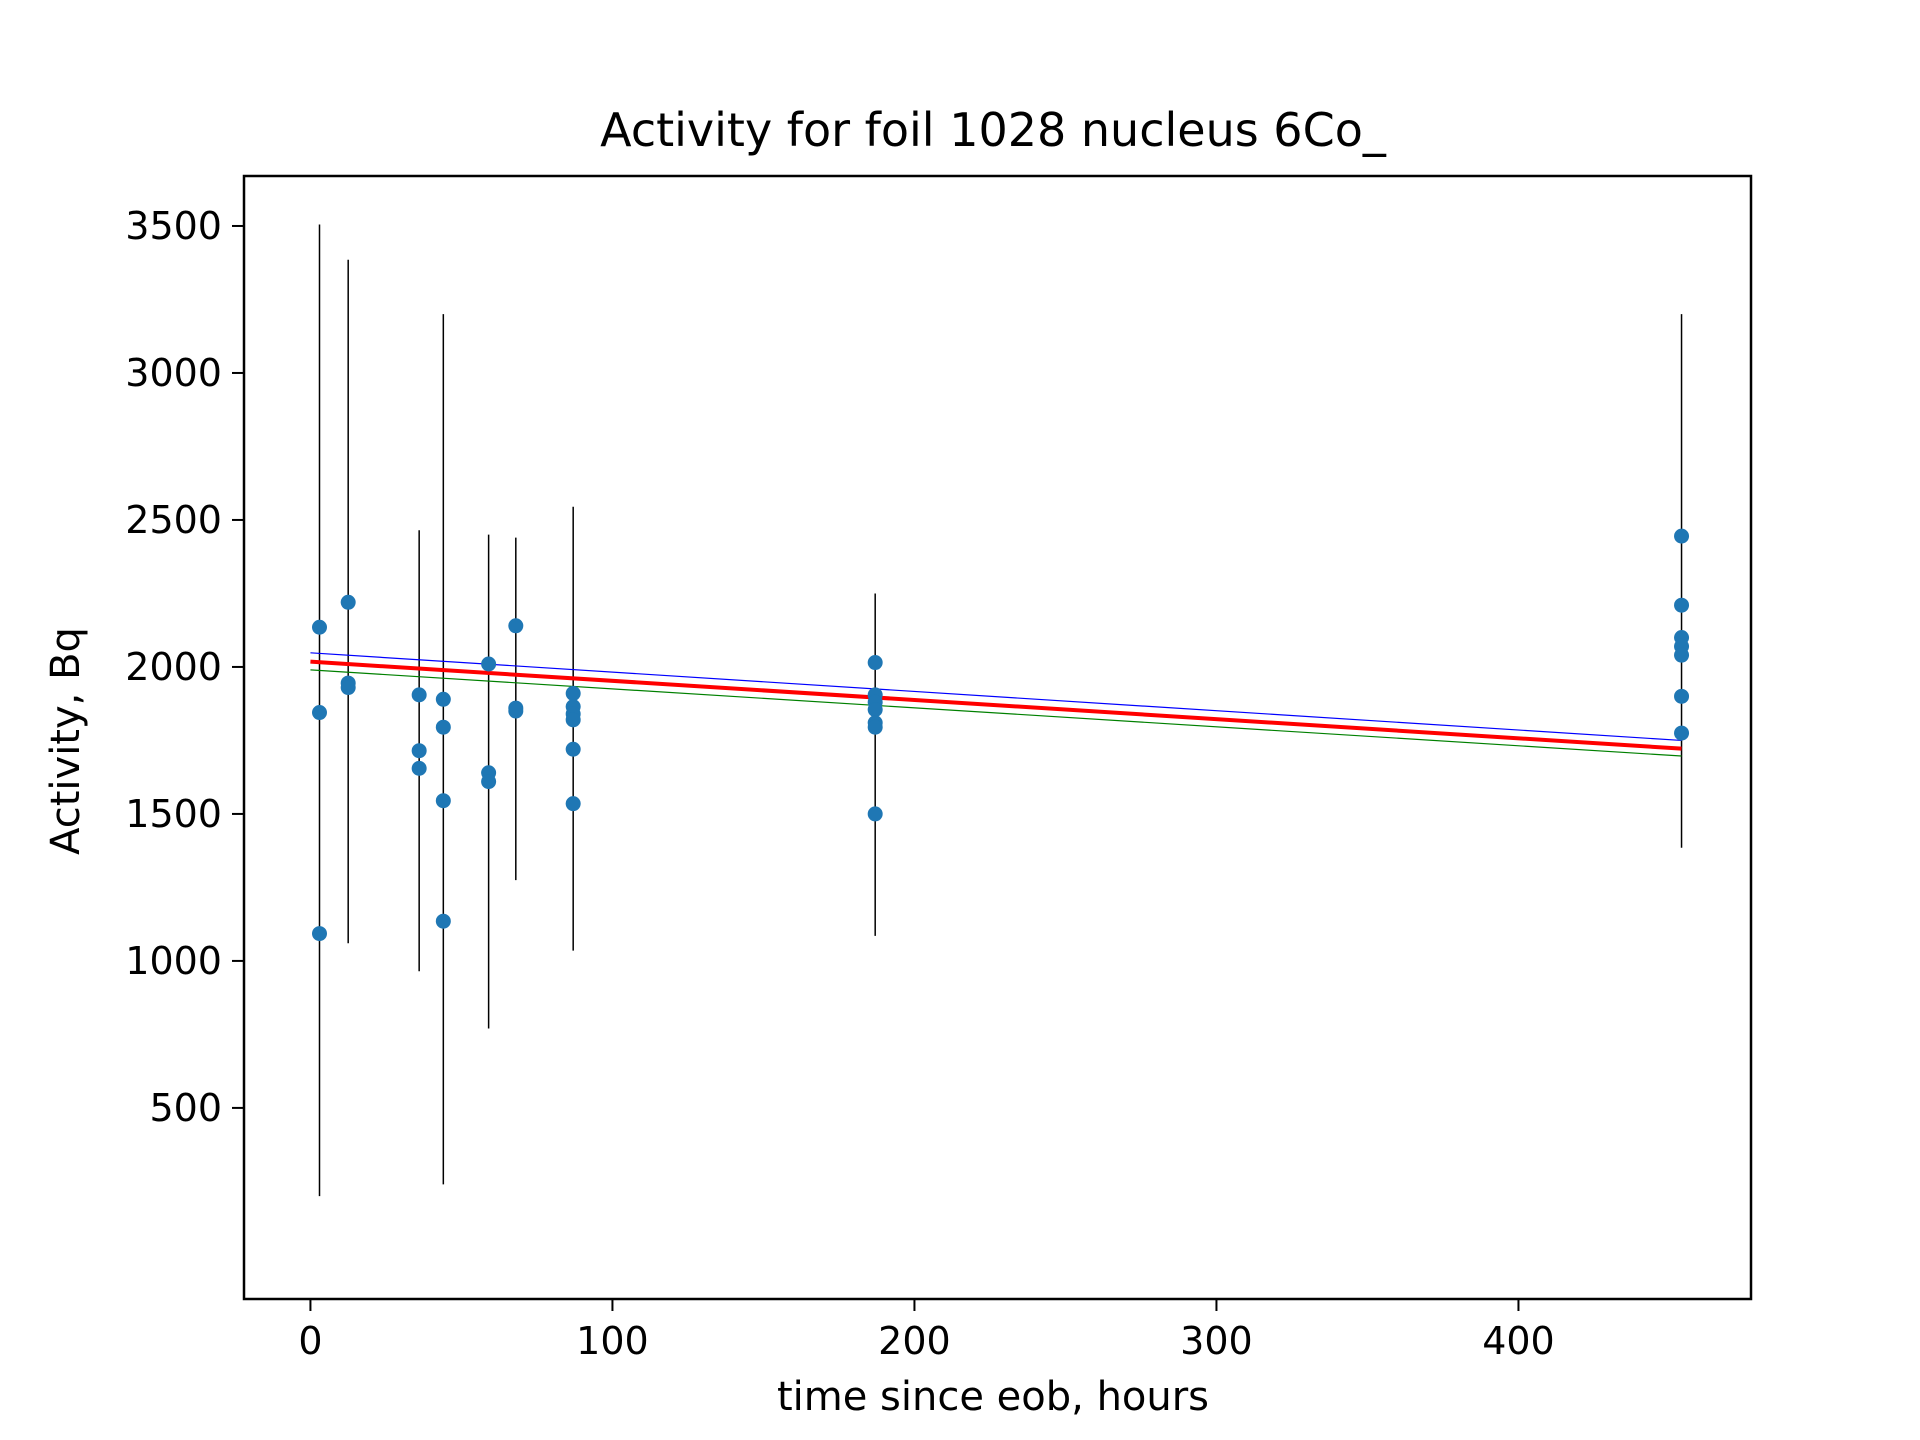 The width and height of the screenshot is (1920, 1440). I want to click on chart-title: Activity for foil 1028 nucleus 6Co_, so click(993, 130).